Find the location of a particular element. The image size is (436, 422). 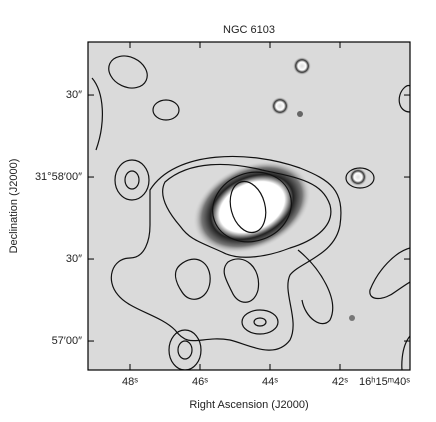

y-tick-label: 31°58′00″ is located at coordinates (58, 177).